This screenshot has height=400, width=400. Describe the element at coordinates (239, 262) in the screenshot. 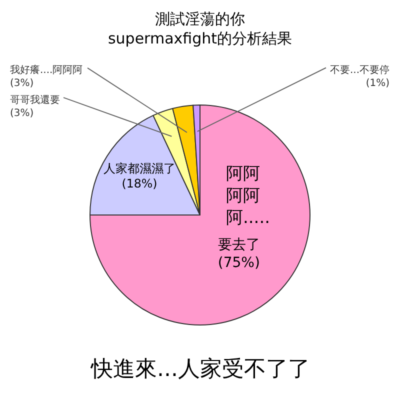

I see `data-label: (75%)` at that location.